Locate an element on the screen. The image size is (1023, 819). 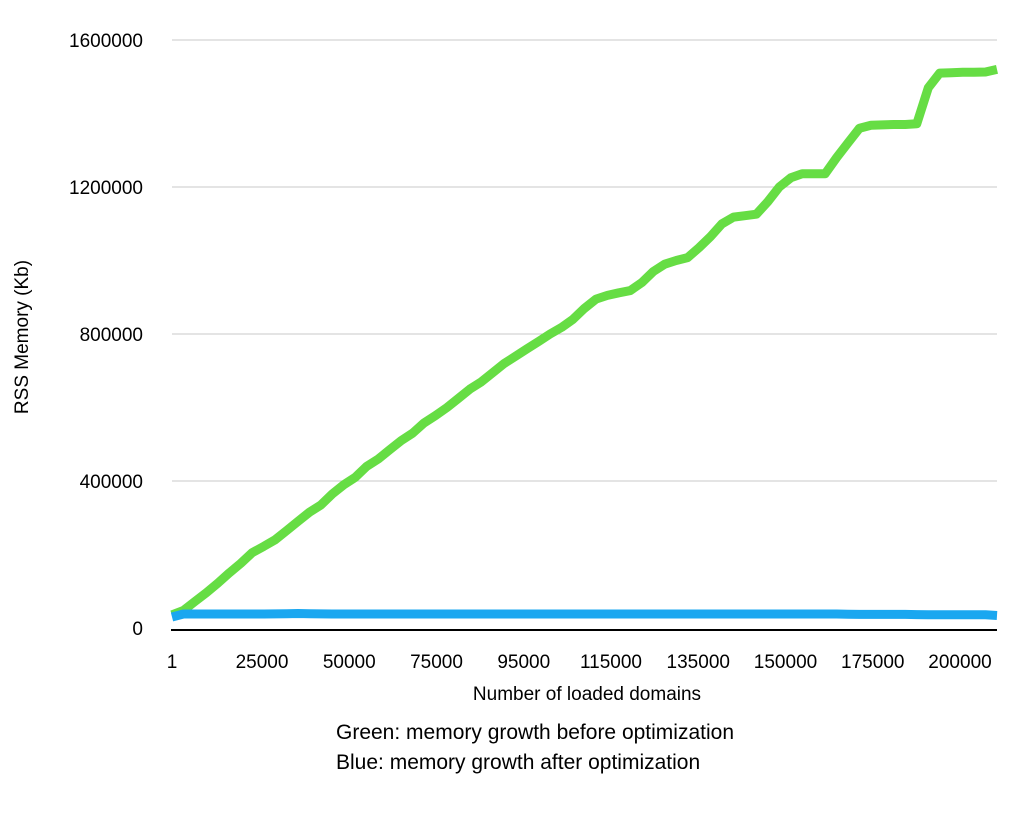
caption-green: Green: memory growth before optimization is located at coordinates (535, 732).